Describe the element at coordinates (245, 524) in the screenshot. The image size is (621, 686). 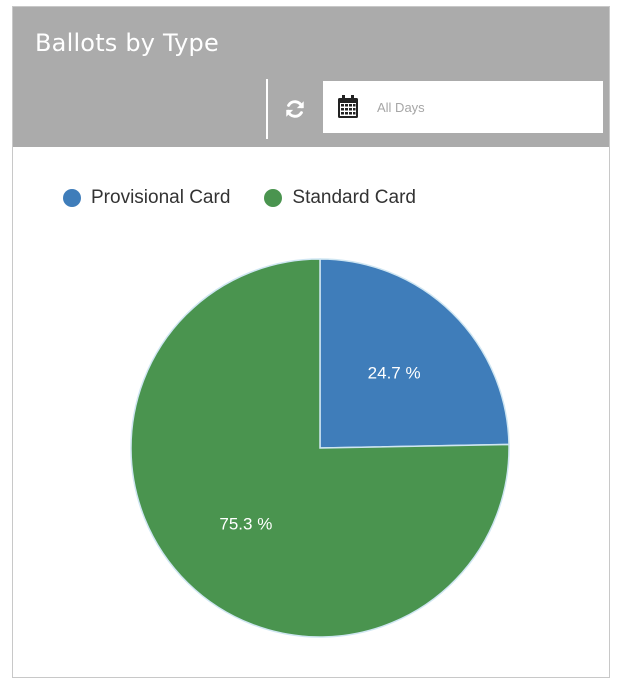
I see `slice-label-standard: 75.3 %` at that location.